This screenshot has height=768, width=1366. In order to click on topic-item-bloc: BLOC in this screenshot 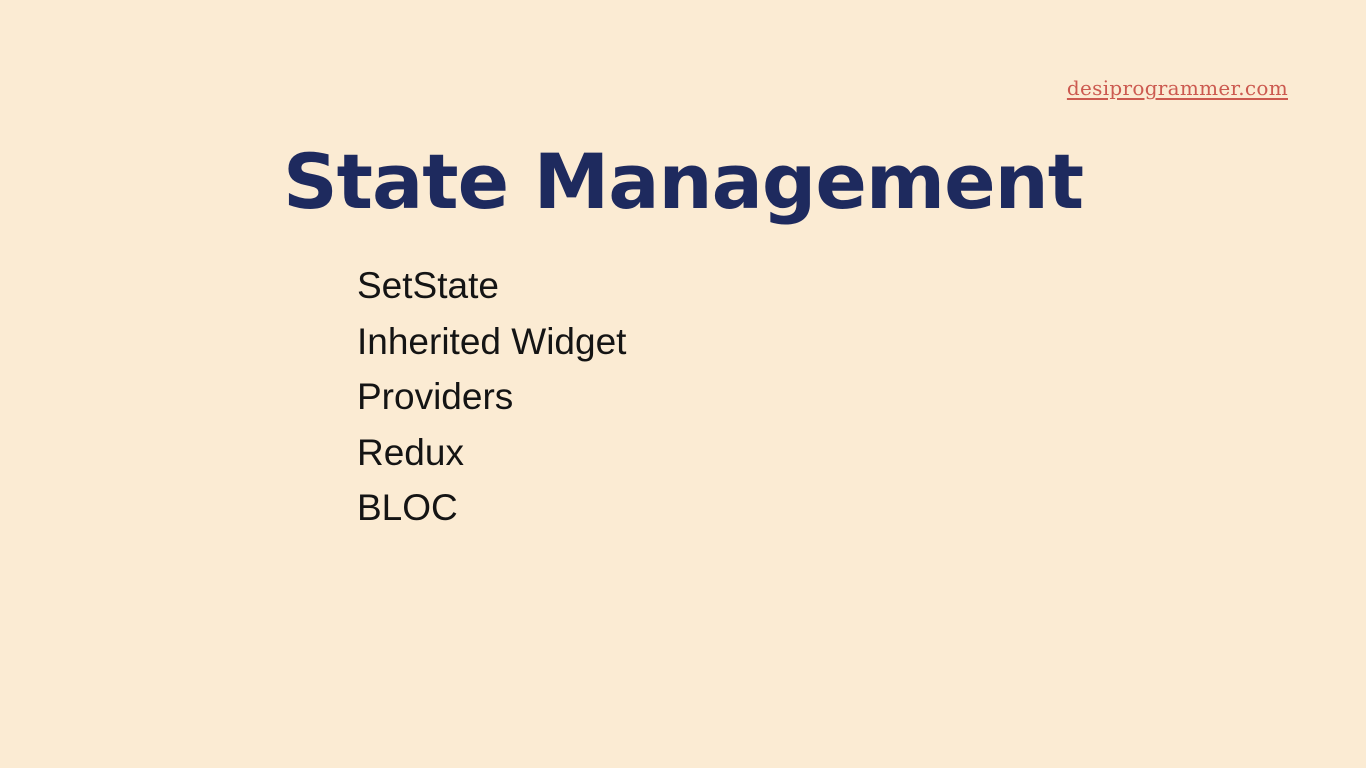, I will do `click(407, 507)`.